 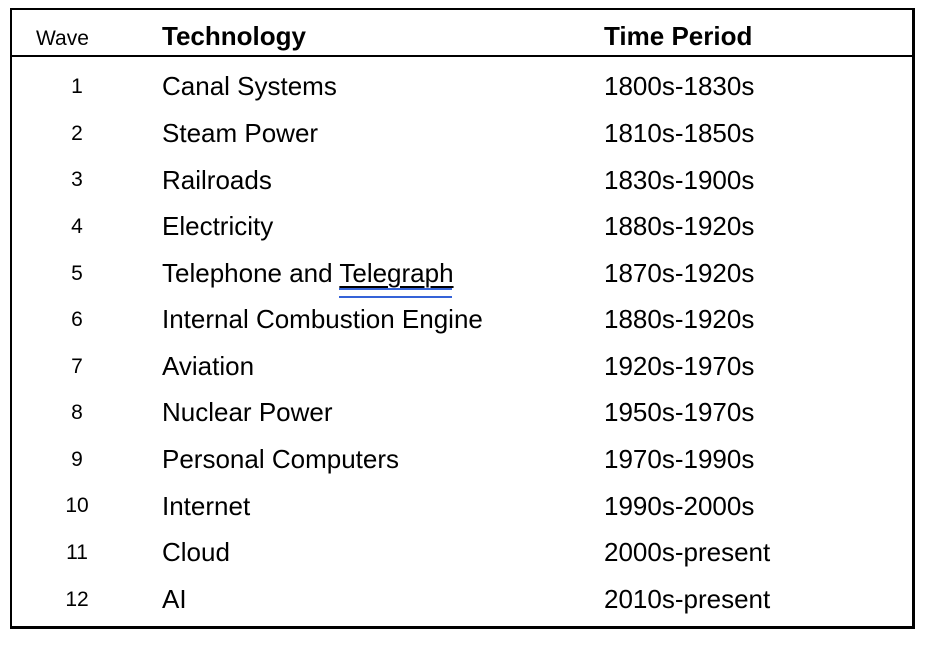 I want to click on technology-cell: Telephone and Telegraph, so click(x=362, y=273).